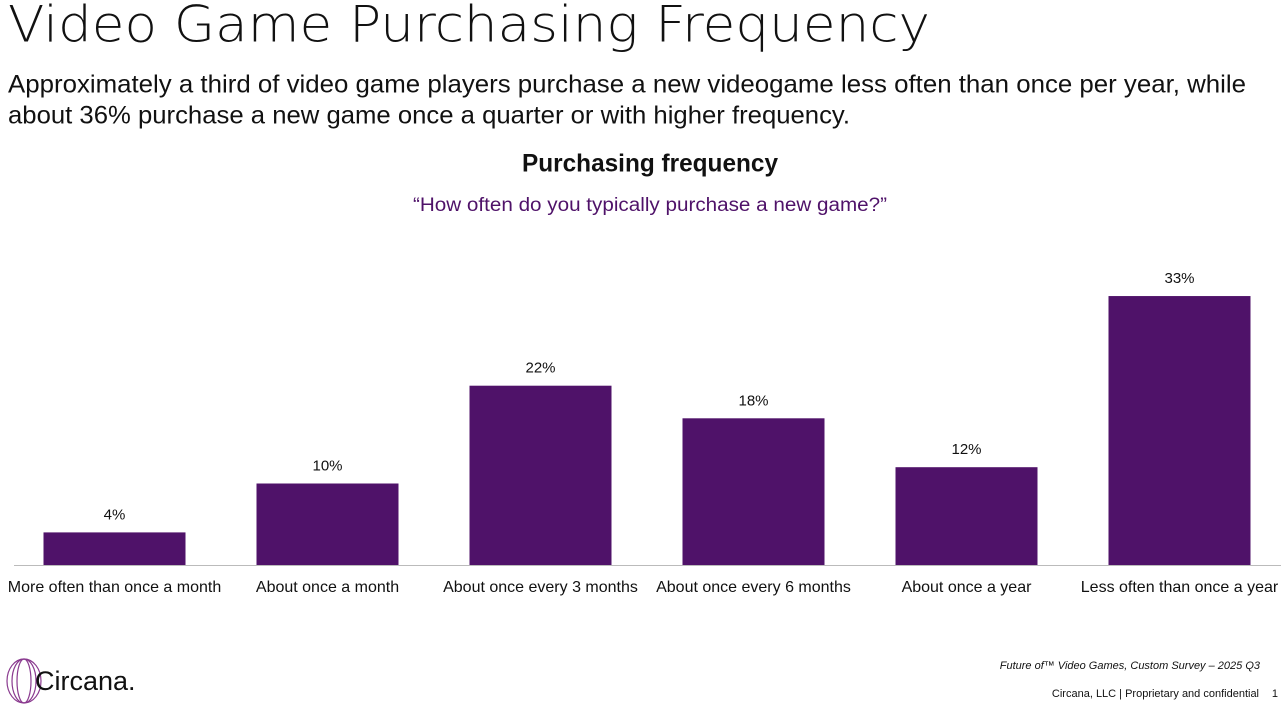  What do you see at coordinates (1275, 694) in the screenshot?
I see `page-number: 1` at bounding box center [1275, 694].